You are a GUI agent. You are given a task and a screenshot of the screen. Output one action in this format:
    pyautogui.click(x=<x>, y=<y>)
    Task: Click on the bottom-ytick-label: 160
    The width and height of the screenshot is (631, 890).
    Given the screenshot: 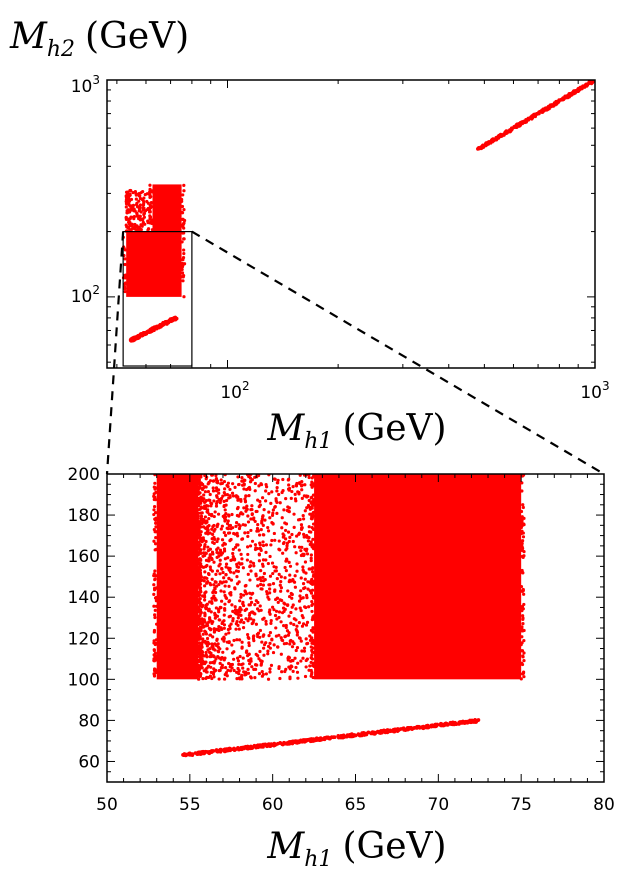 What is the action you would take?
    pyautogui.click(x=84, y=557)
    